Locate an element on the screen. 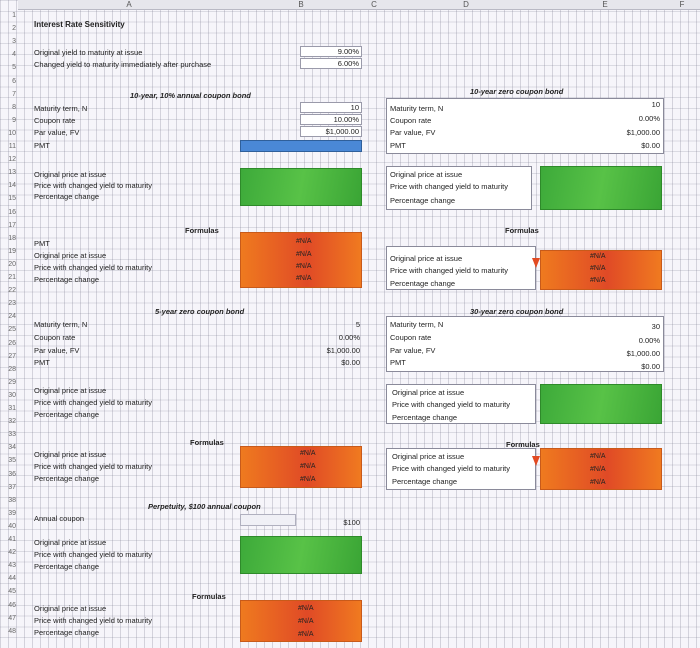 This screenshot has width=700, height=648. bond10coupon-results-block is located at coordinates (301, 187).